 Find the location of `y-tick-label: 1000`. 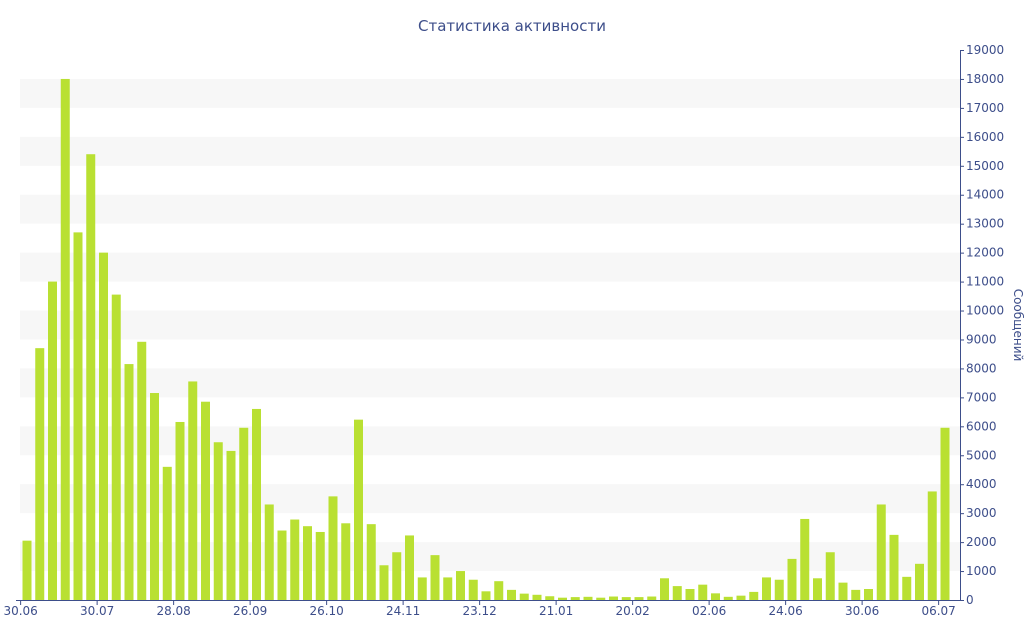

y-tick-label: 1000 is located at coordinates (981, 571).